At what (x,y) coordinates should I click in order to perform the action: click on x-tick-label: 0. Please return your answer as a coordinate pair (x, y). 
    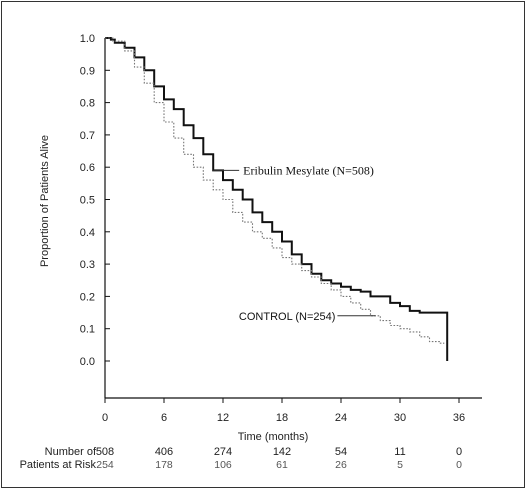
    Looking at the image, I should click on (105, 418).